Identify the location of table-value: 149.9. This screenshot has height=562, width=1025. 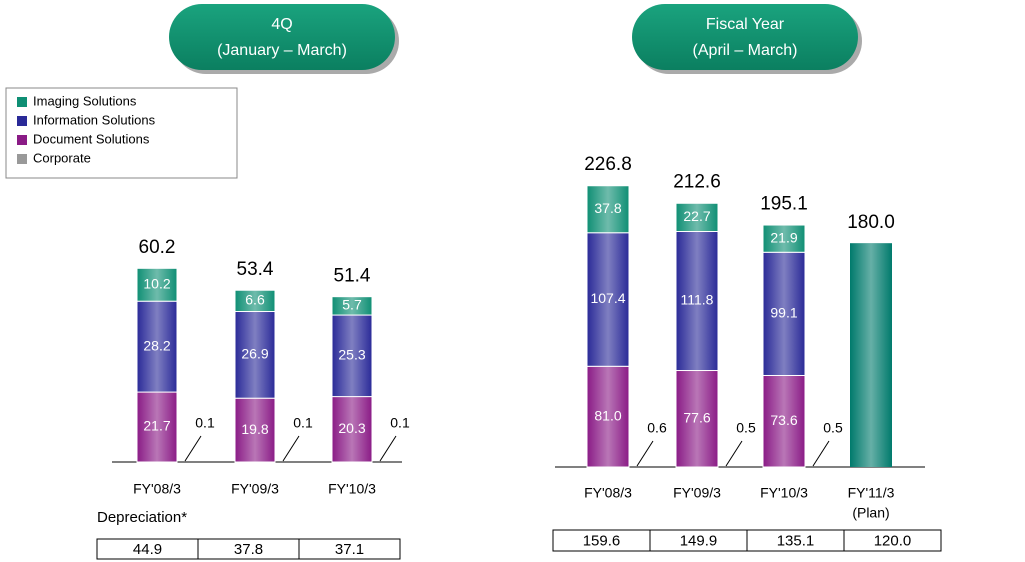
(699, 540).